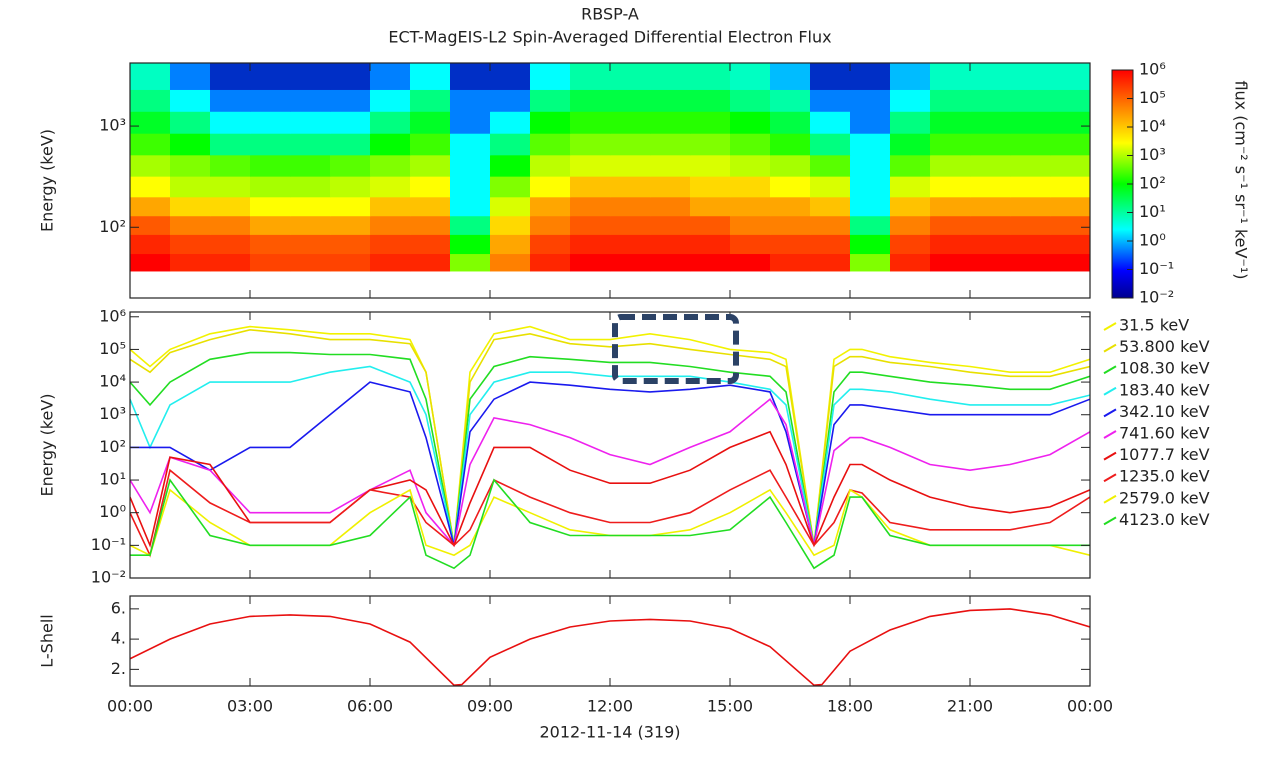 This screenshot has height=762, width=1281. What do you see at coordinates (1164, 346) in the screenshot?
I see `legend-label: 53.800 keV` at bounding box center [1164, 346].